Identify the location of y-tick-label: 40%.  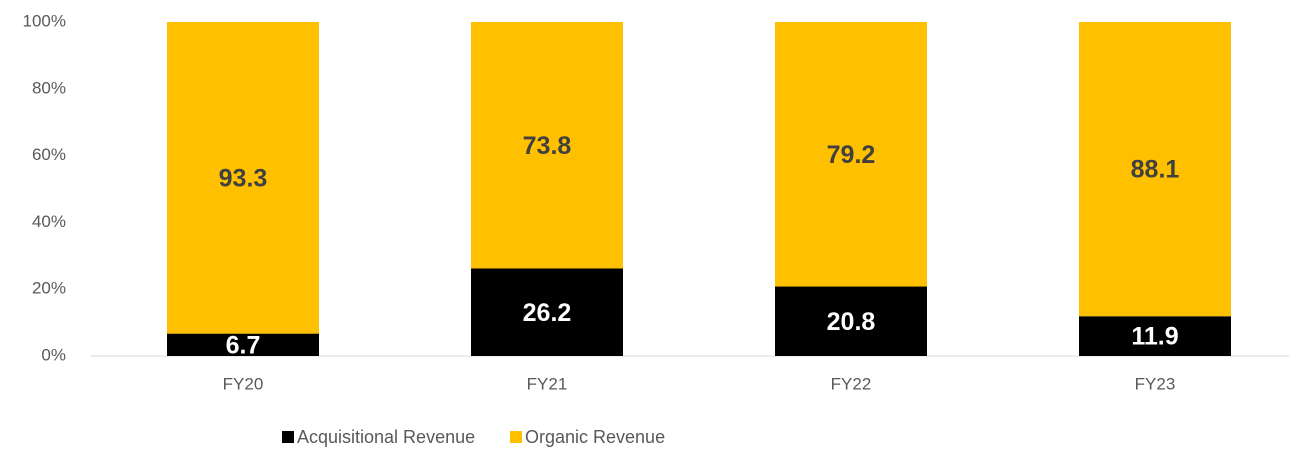
(49, 221).